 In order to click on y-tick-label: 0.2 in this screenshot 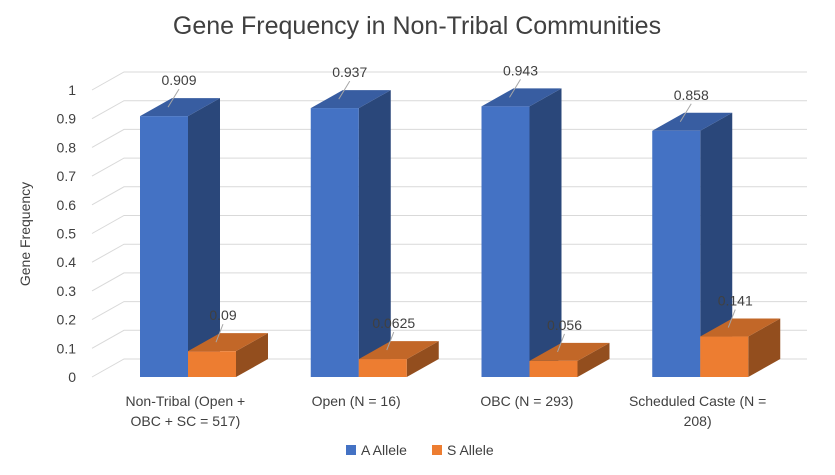, I will do `click(67, 320)`.